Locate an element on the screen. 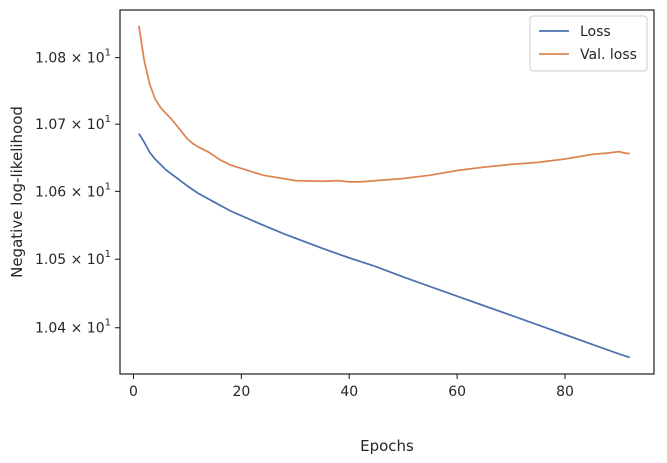 The width and height of the screenshot is (667, 463). legend: Loss Val. loss is located at coordinates (588, 43).